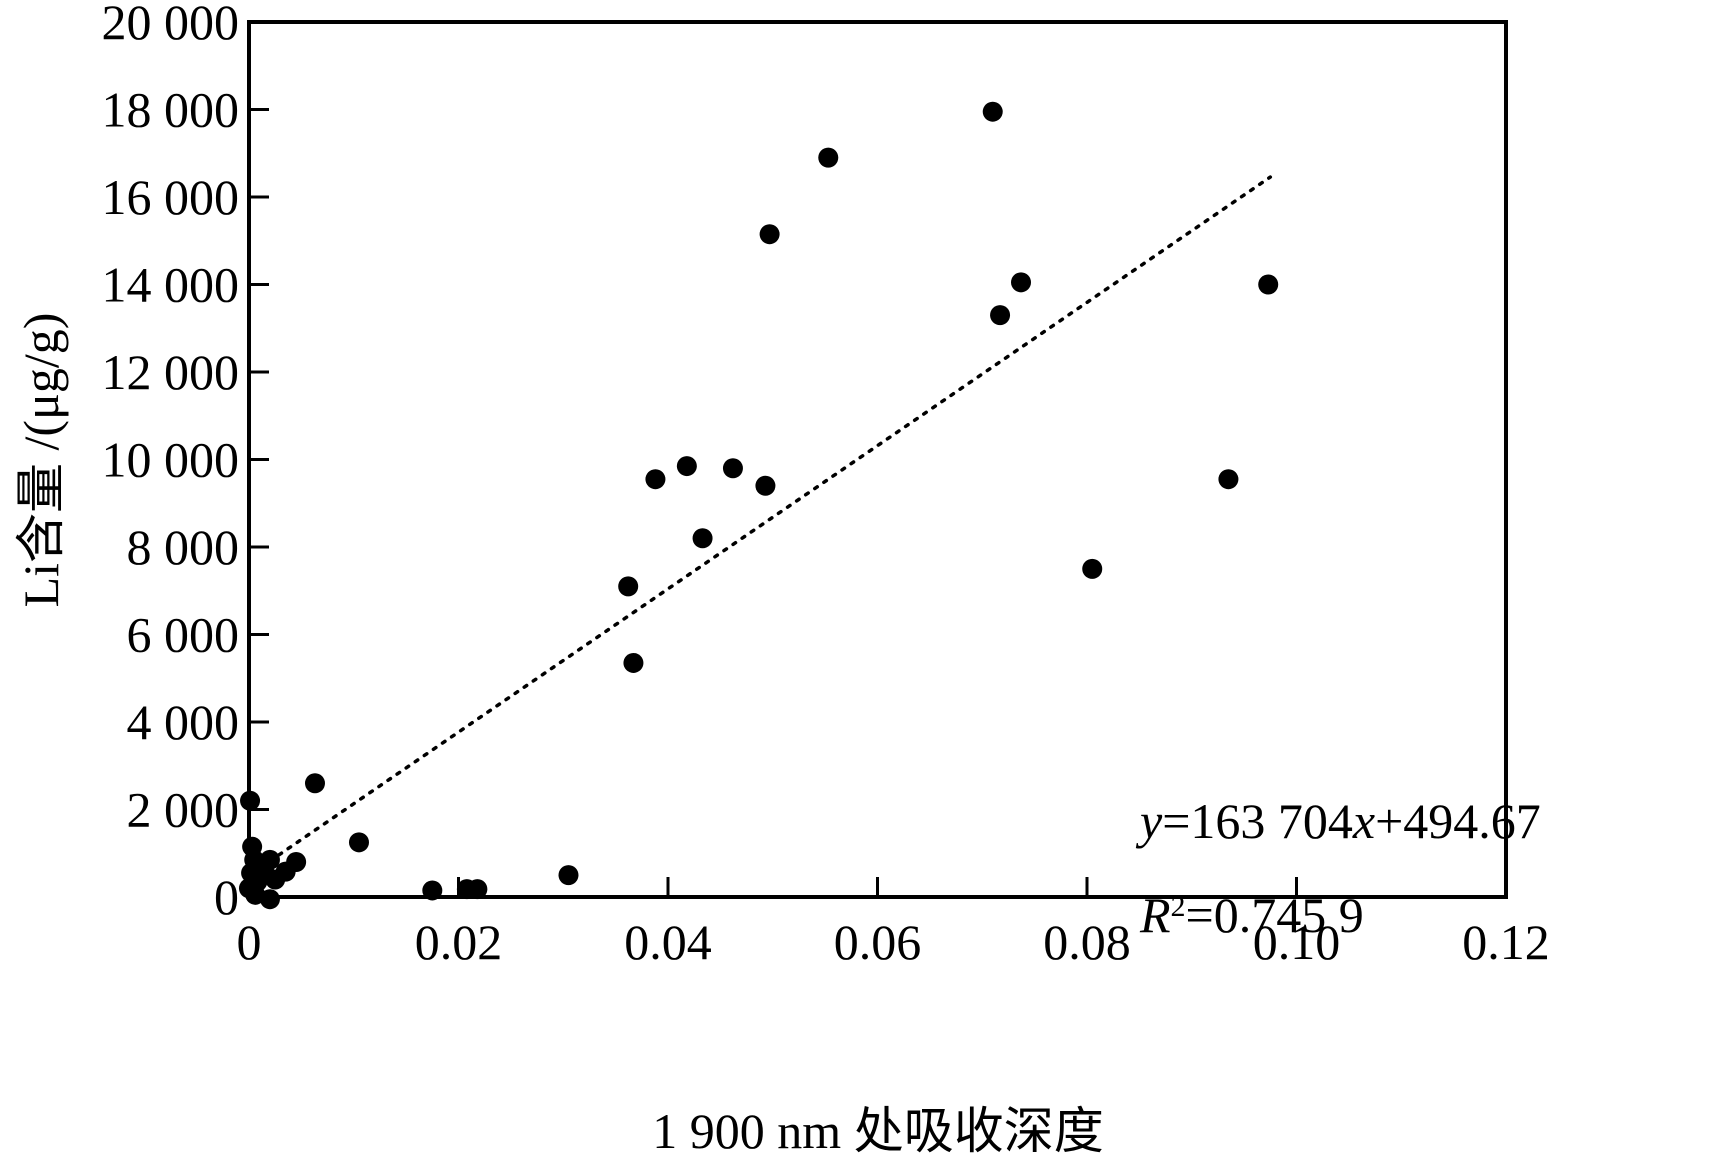  Describe the element at coordinates (1257, 821) in the screenshot. I see `equation-slope: =163 704` at that location.